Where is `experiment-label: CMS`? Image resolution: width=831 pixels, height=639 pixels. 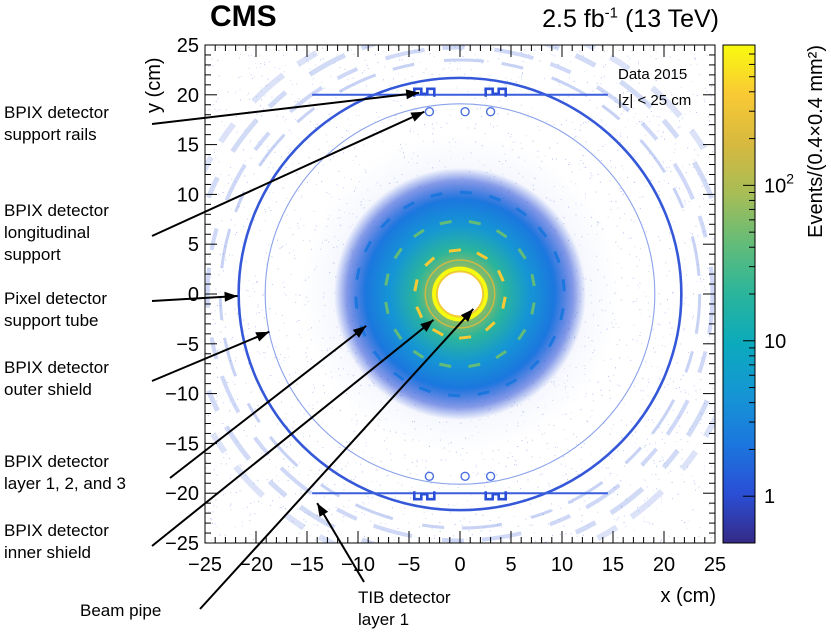 experiment-label: CMS is located at coordinates (243, 16).